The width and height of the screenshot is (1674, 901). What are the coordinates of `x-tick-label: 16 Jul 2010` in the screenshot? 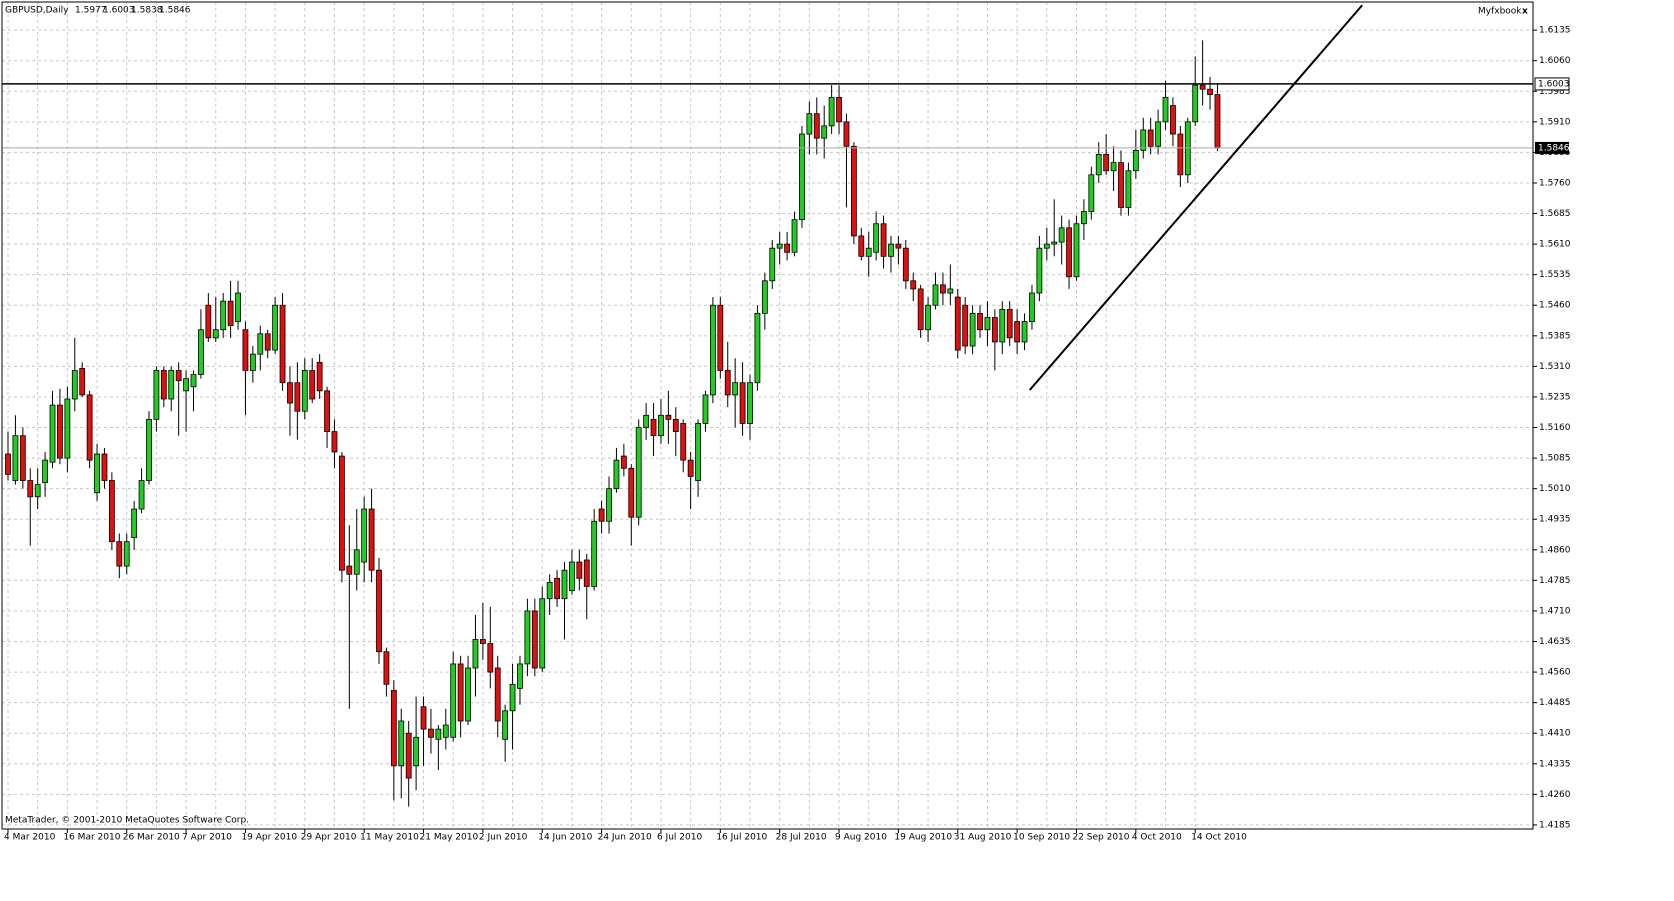 It's located at (741, 838).